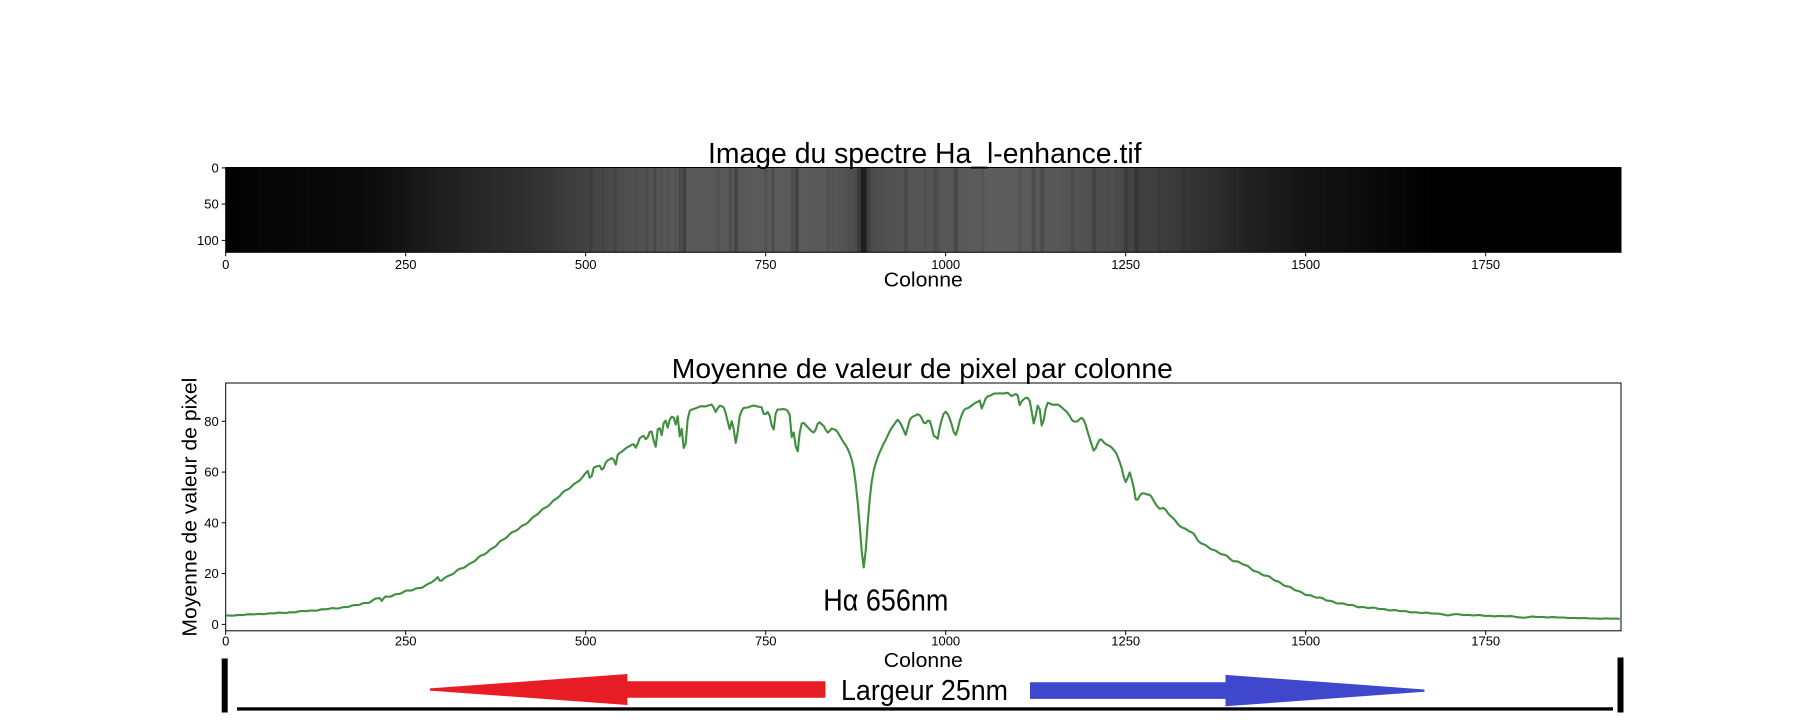 The image size is (1800, 725). I want to click on svg-text: Largeur 25nm, so click(924, 691).